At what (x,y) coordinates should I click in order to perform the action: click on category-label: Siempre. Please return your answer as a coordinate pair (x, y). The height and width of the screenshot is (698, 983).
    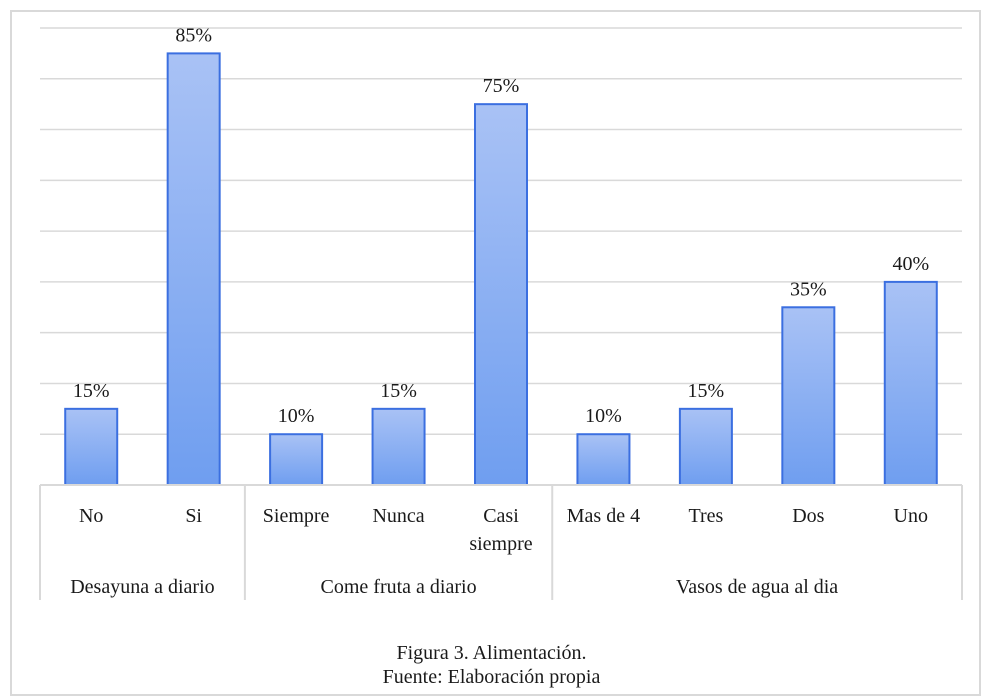
    Looking at the image, I should click on (296, 516).